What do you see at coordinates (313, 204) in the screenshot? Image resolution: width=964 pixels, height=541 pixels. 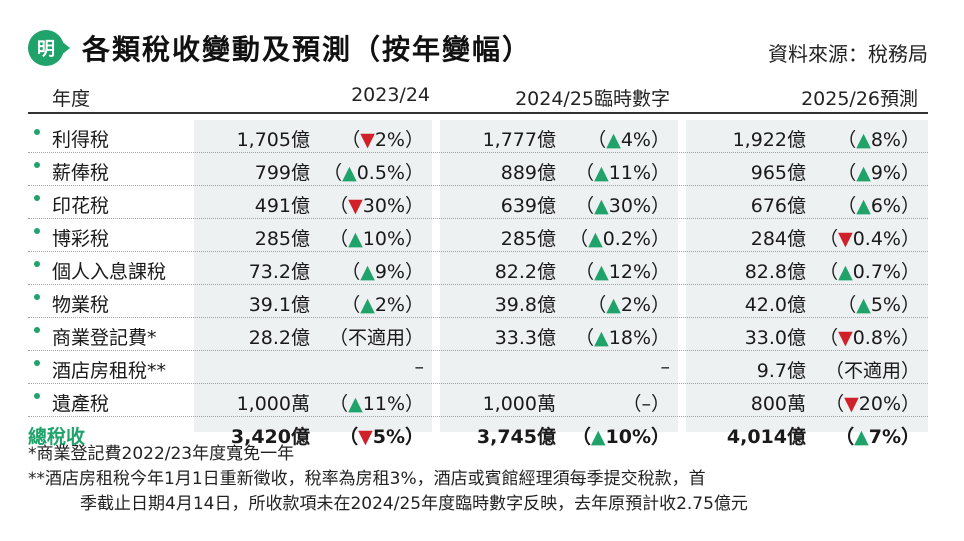 I see `cell-c1: 491億 （▼30%）` at bounding box center [313, 204].